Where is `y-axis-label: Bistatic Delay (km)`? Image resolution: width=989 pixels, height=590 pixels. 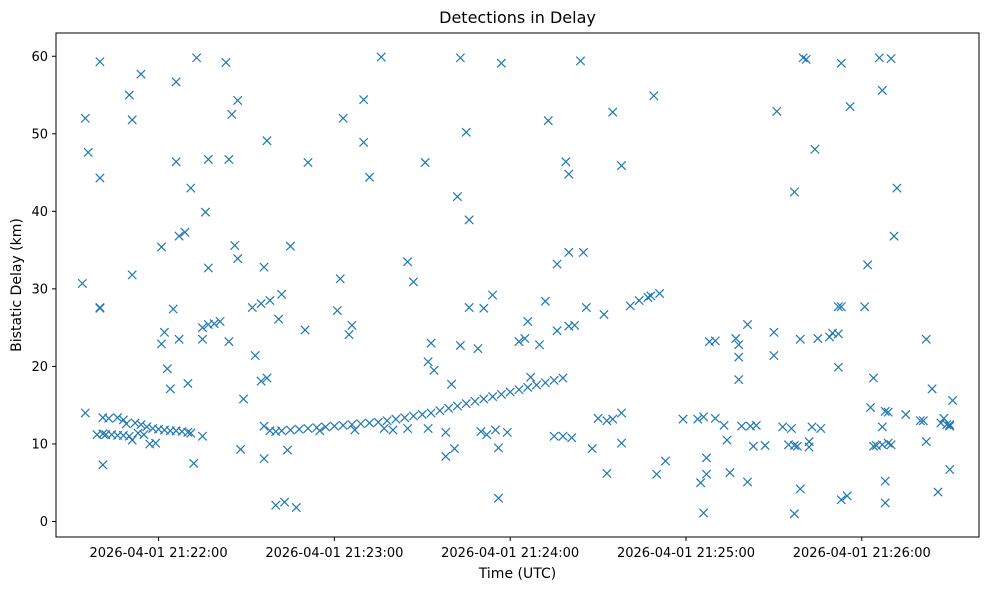 y-axis-label: Bistatic Delay (km) is located at coordinates (17, 285).